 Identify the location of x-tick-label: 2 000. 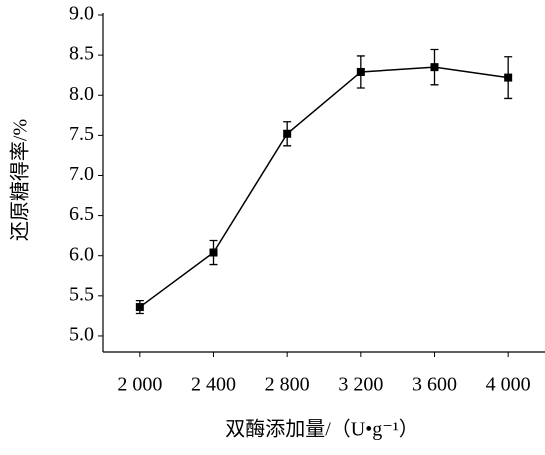
(139, 385).